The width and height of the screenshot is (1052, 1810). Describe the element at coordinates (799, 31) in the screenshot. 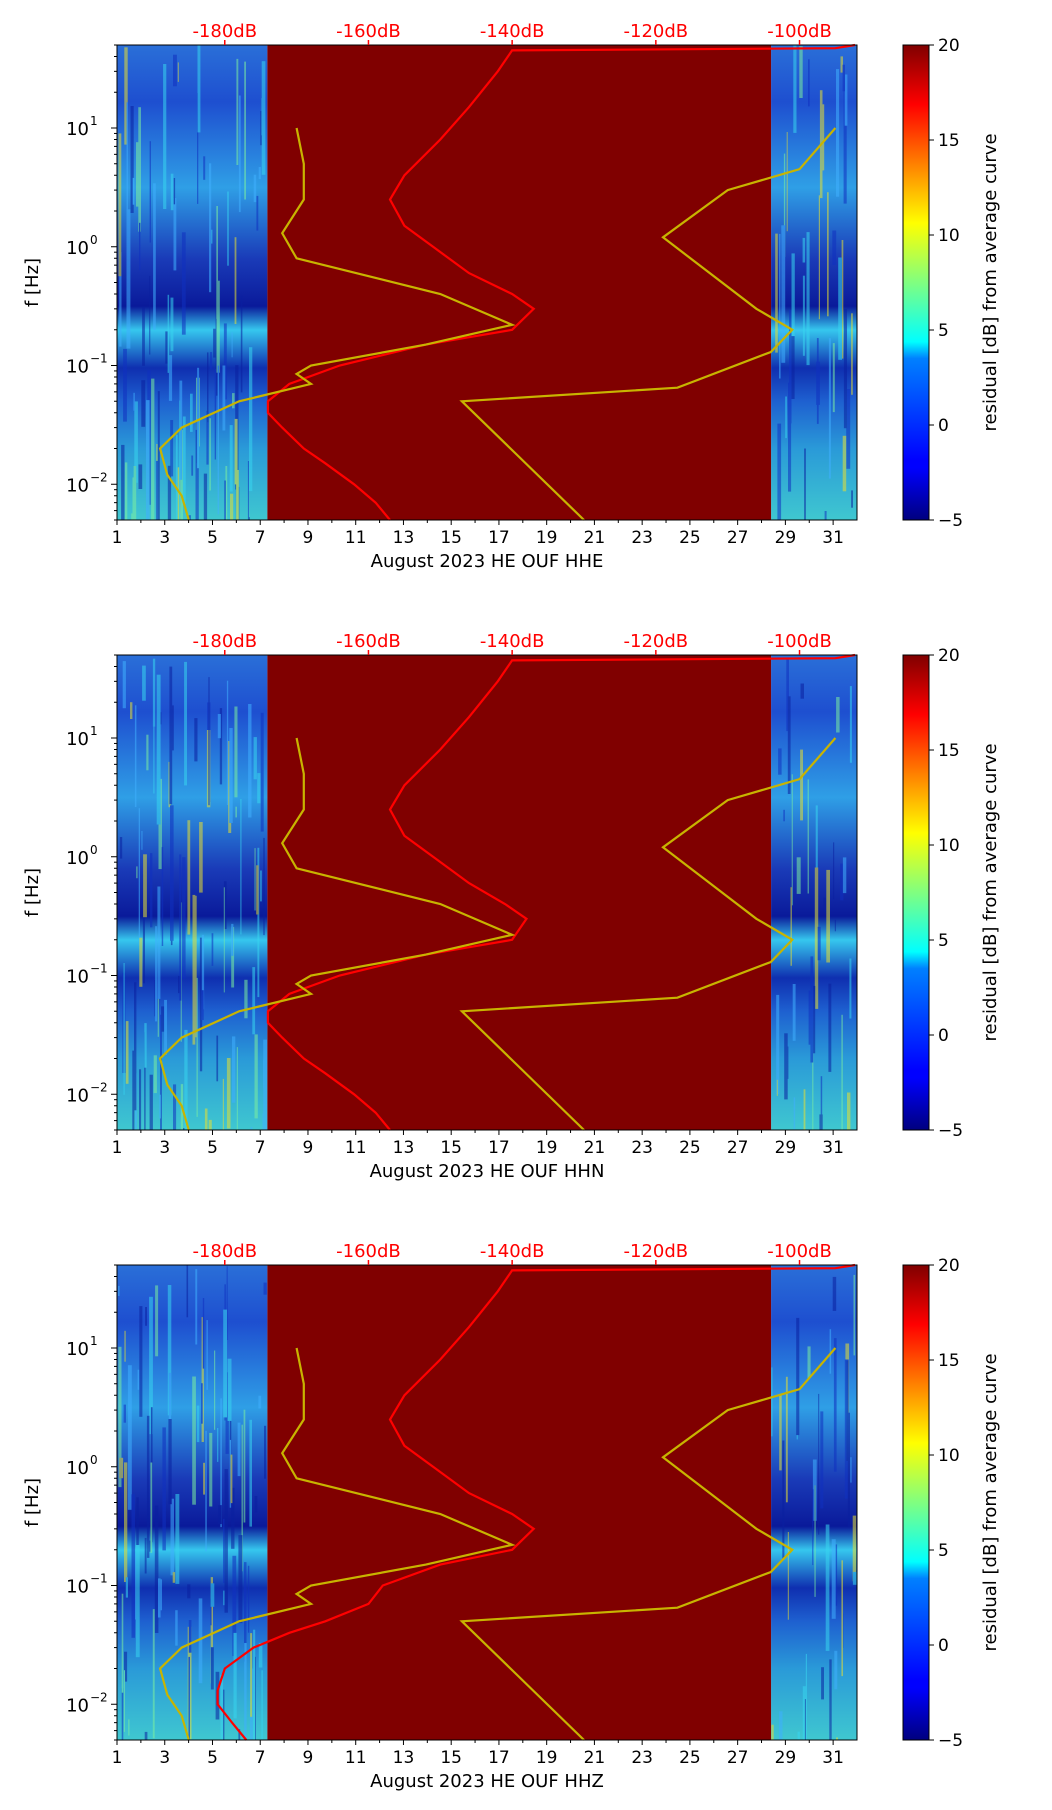

I see `top-tick-label: -100dB` at that location.